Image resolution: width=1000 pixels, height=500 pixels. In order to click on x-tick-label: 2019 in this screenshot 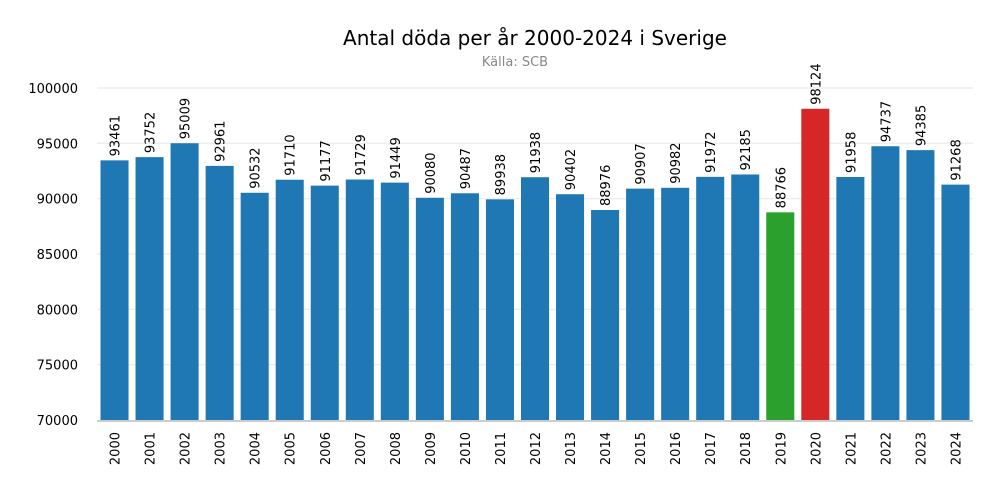, I will do `click(781, 448)`.